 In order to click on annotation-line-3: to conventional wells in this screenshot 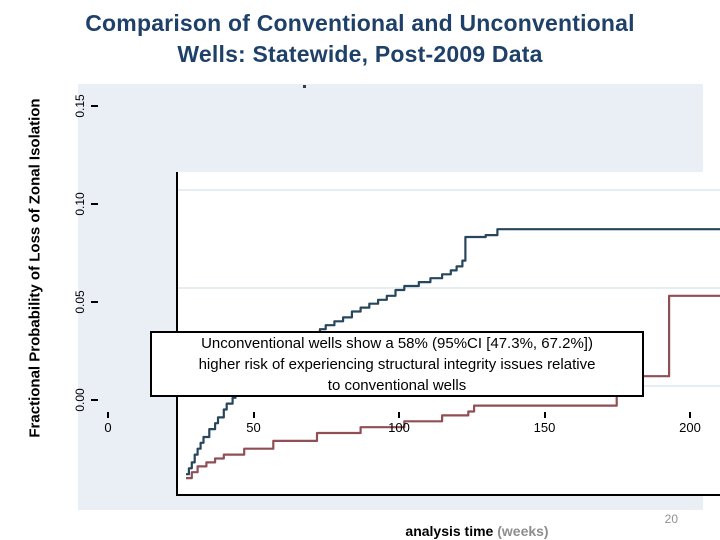, I will do `click(397, 385)`.